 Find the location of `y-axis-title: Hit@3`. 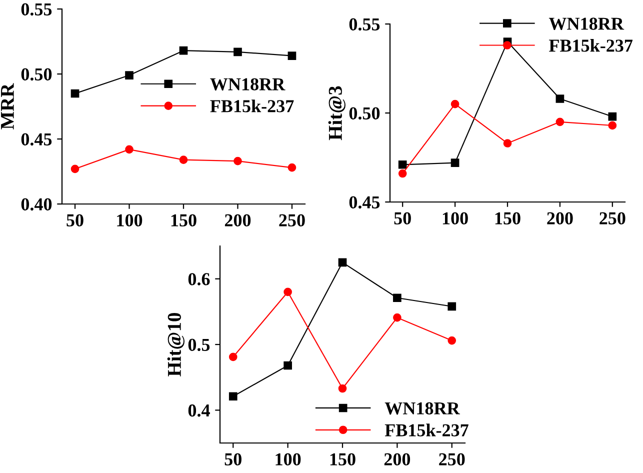

y-axis-title: Hit@3 is located at coordinates (337, 113).